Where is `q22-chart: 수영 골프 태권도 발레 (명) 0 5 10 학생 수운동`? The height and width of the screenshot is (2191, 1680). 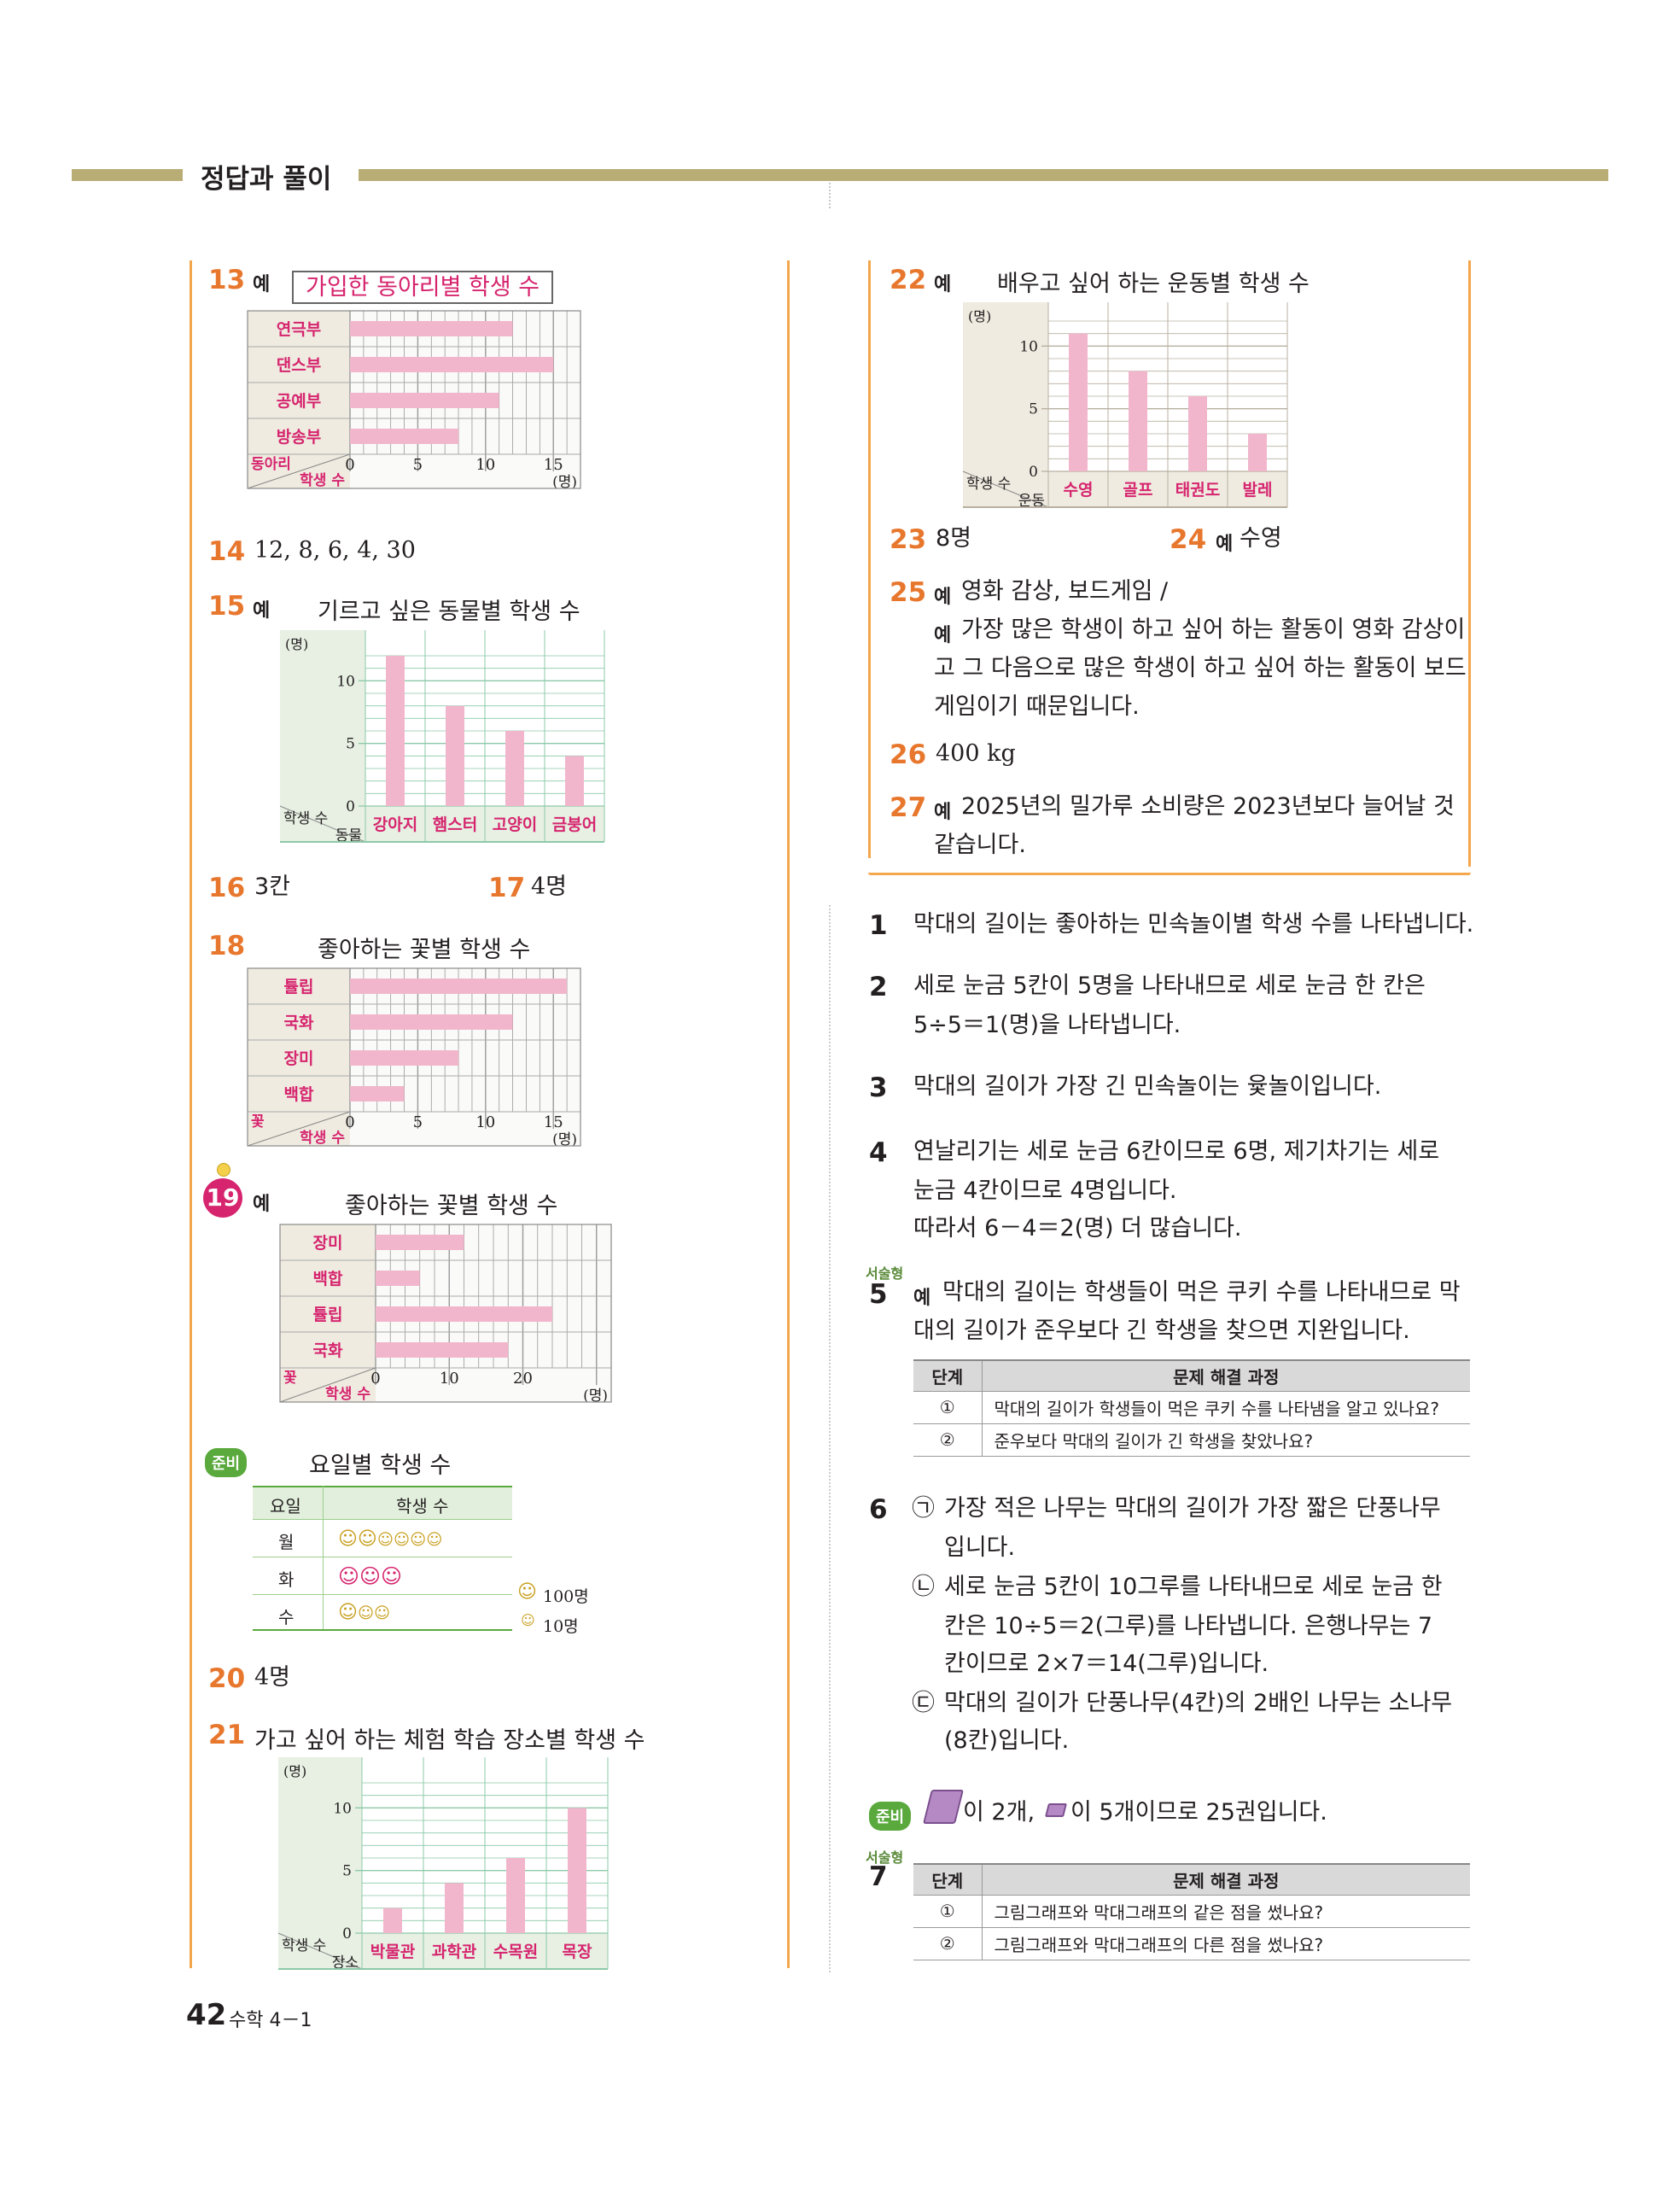 q22-chart: 수영 골프 태권도 발레 (명) 0 5 10 학생 수운동 is located at coordinates (1125, 406).